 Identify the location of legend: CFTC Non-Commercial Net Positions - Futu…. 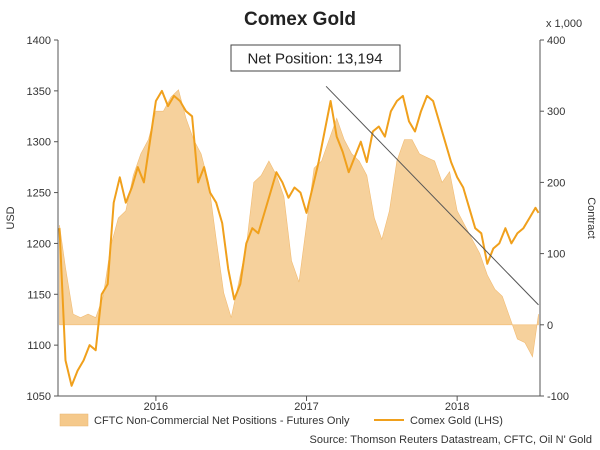
(281, 420).